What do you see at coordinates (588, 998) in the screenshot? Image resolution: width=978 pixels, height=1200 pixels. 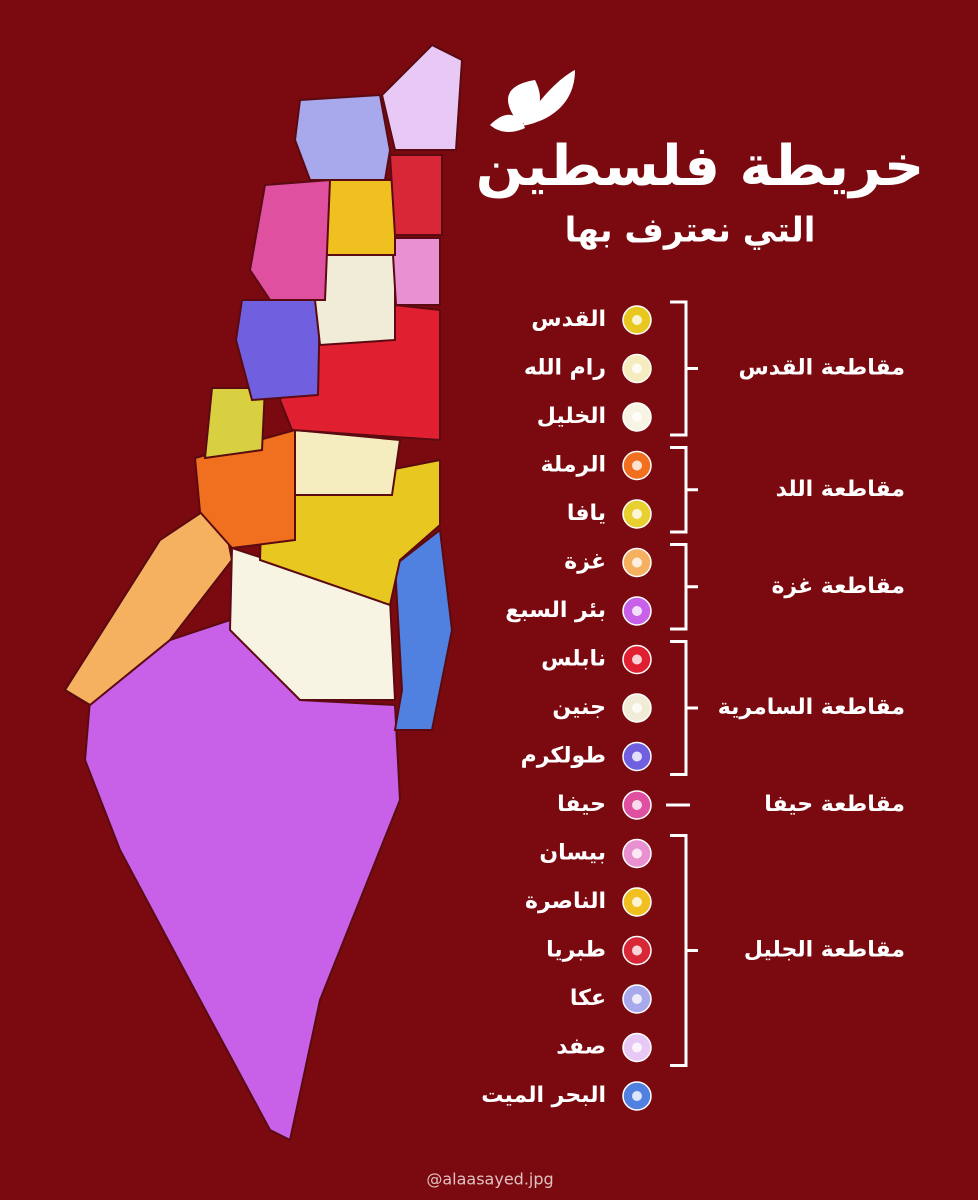 I see `legend-label: عكا` at bounding box center [588, 998].